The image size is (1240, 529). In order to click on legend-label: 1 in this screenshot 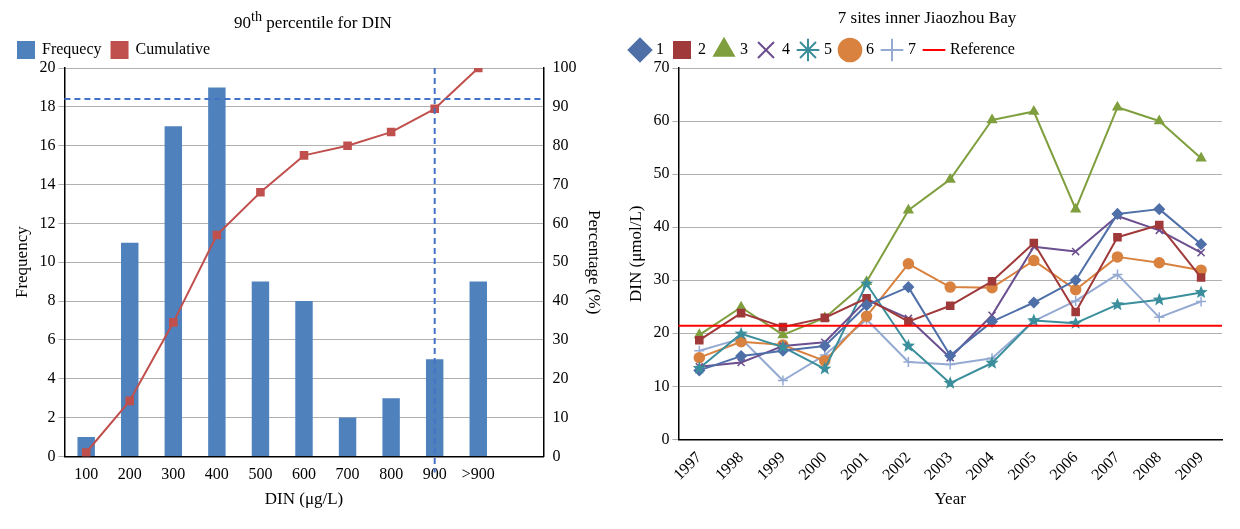, I will do `click(660, 49)`.